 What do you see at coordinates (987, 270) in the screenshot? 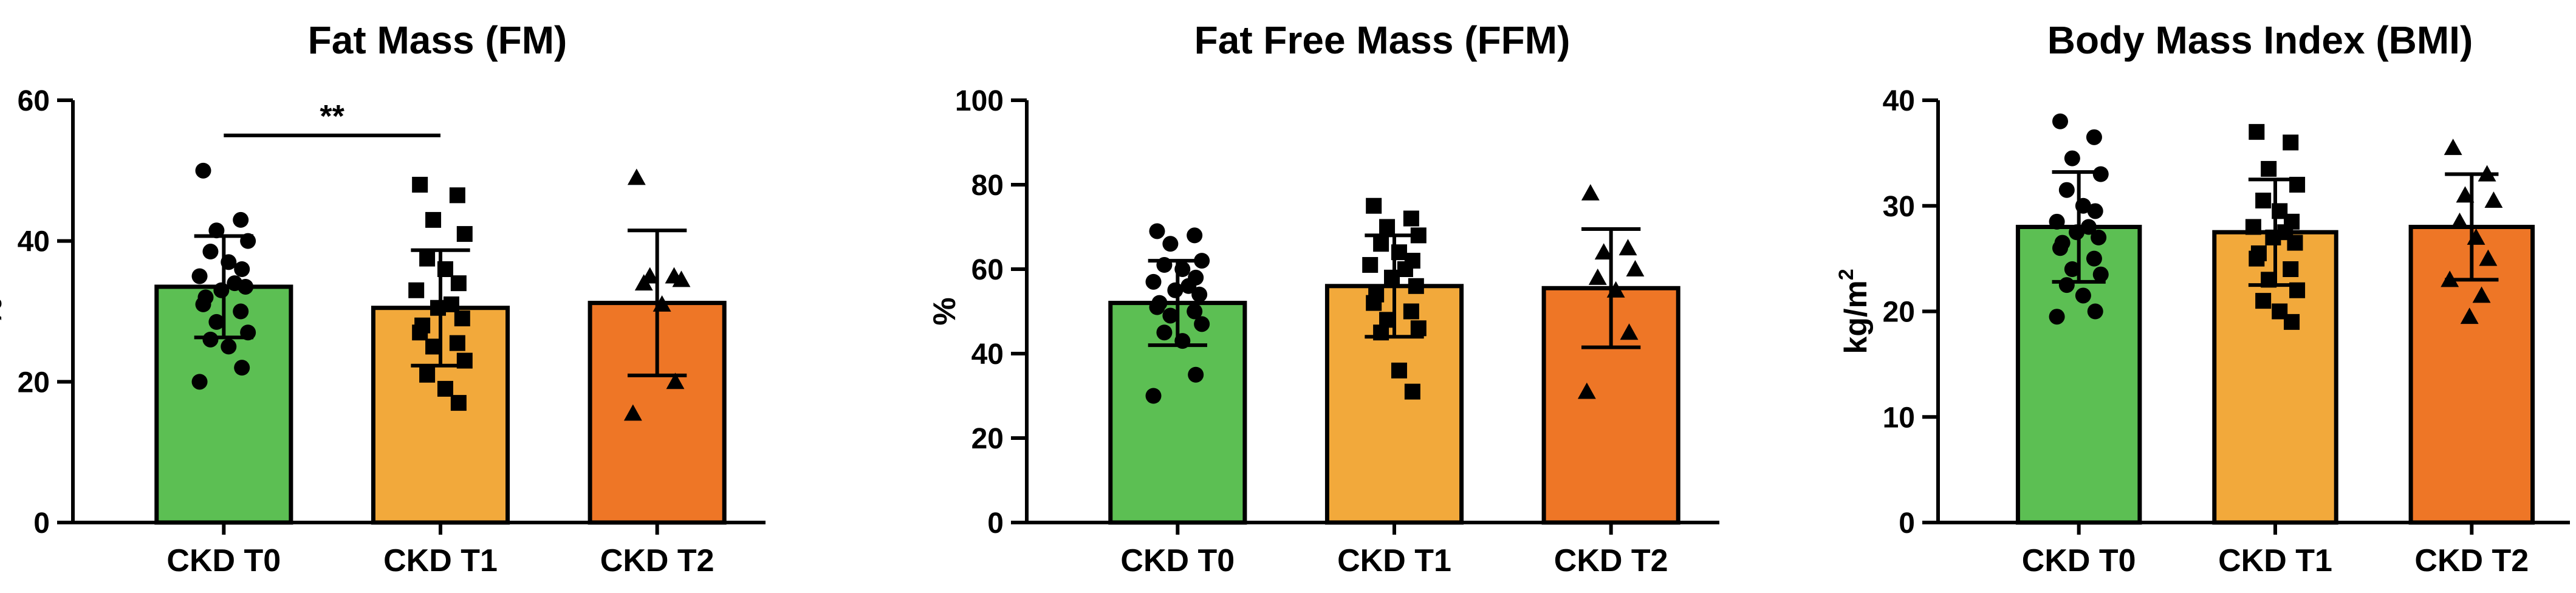
I see `y-tick-label: 60` at bounding box center [987, 270].